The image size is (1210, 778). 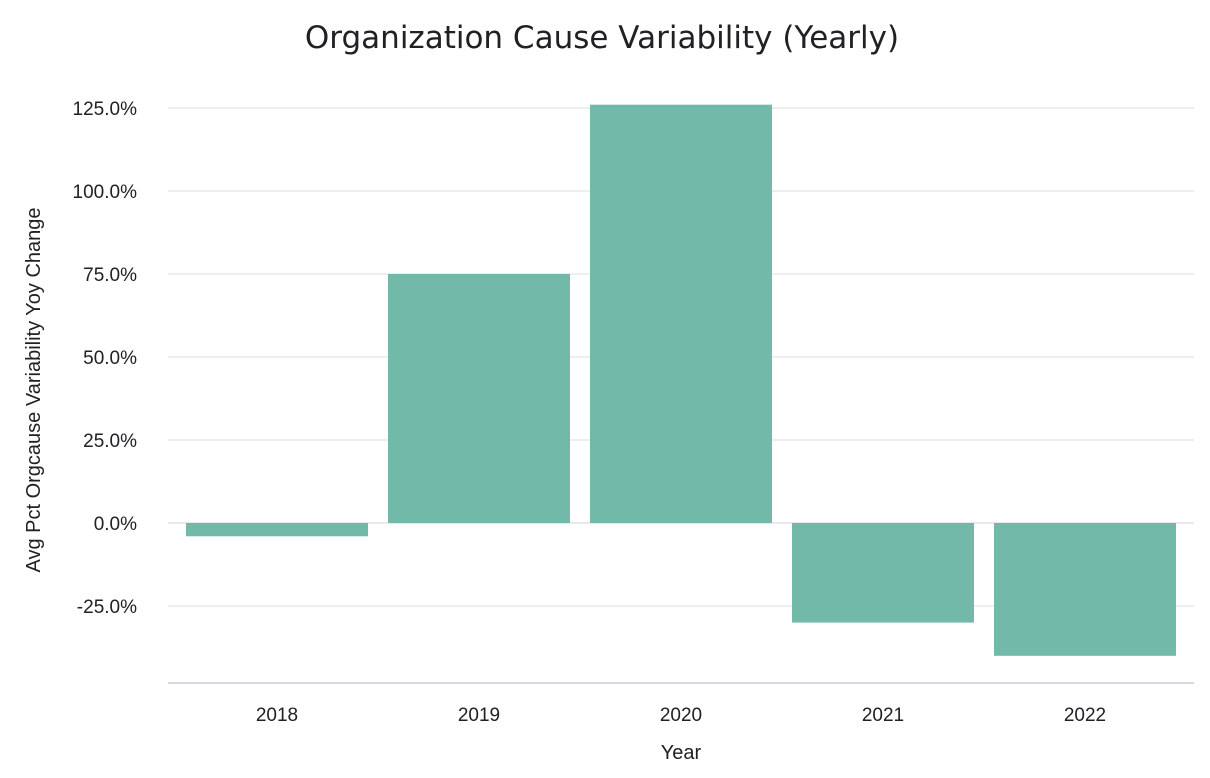 I want to click on bar-2020, so click(x=681, y=314).